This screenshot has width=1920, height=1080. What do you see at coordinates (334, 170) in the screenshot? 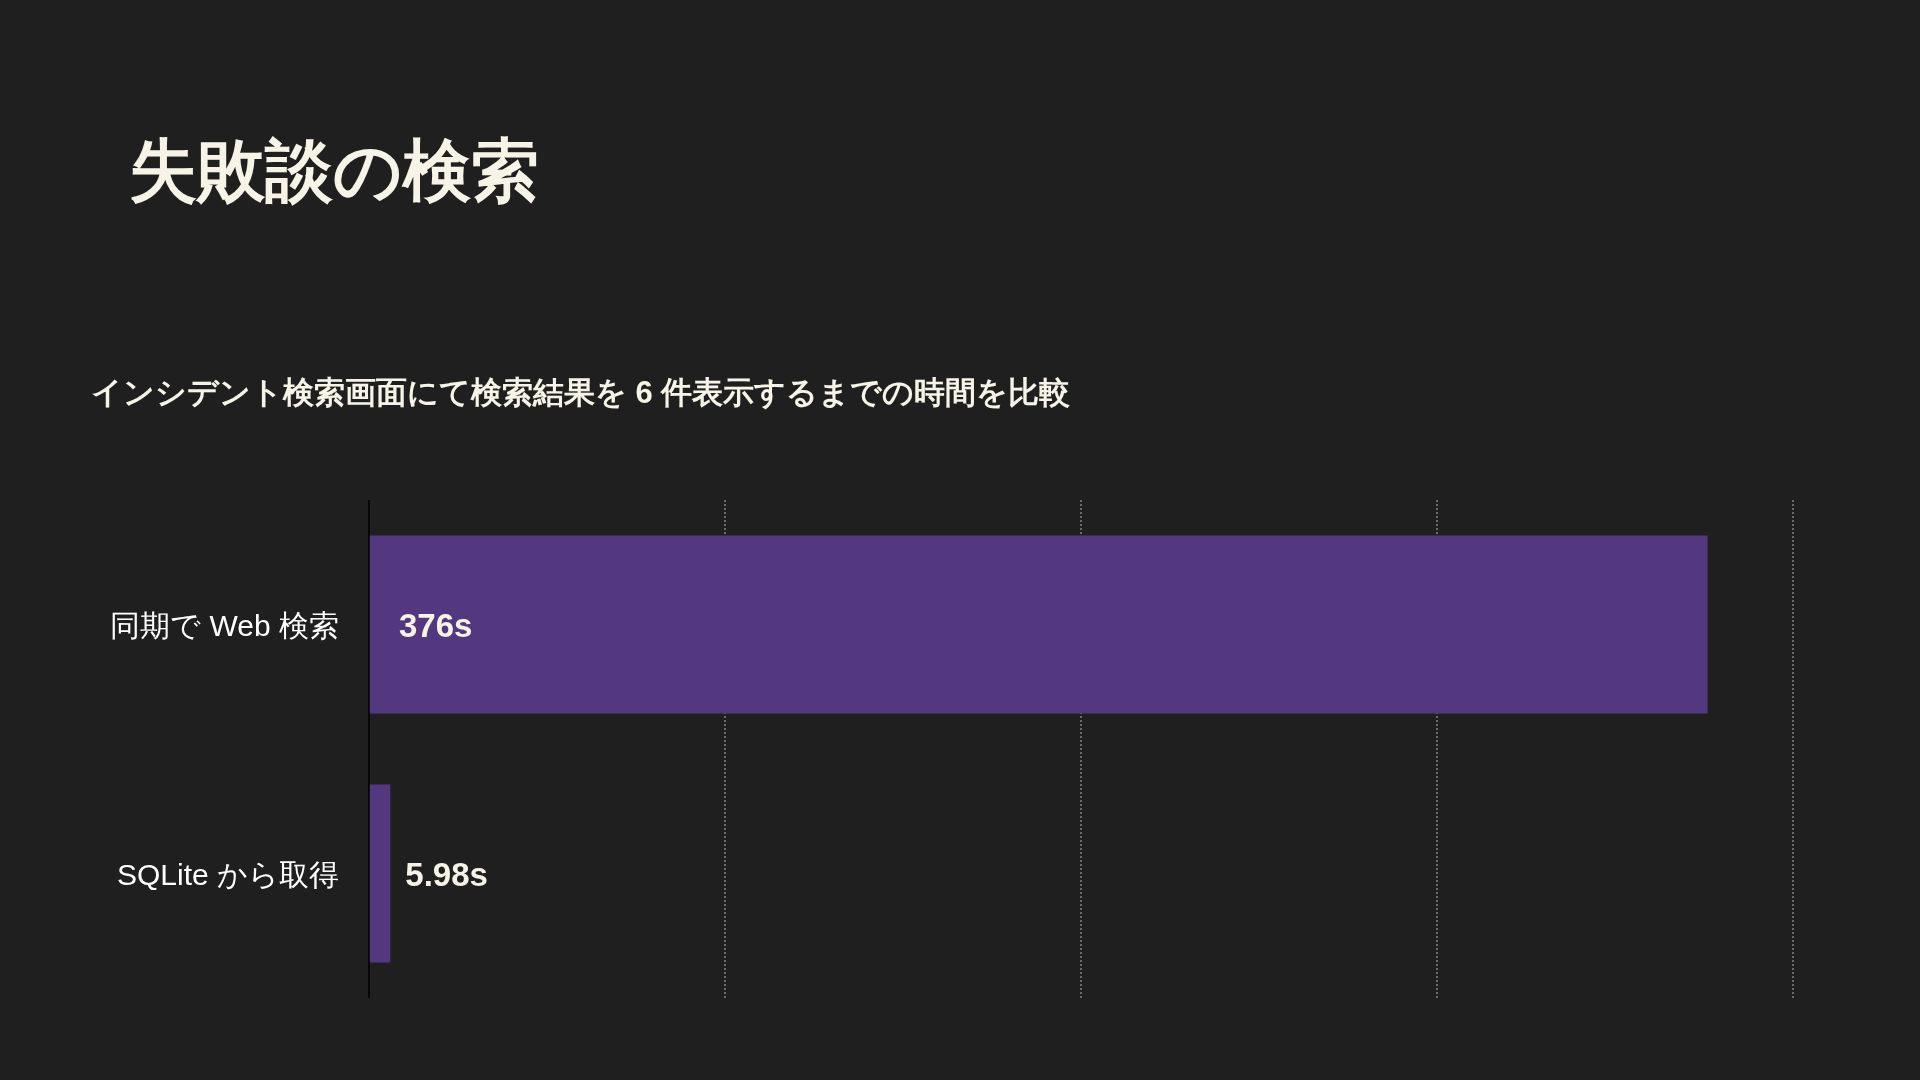
I see `chart-title: 失敗談の検索` at bounding box center [334, 170].